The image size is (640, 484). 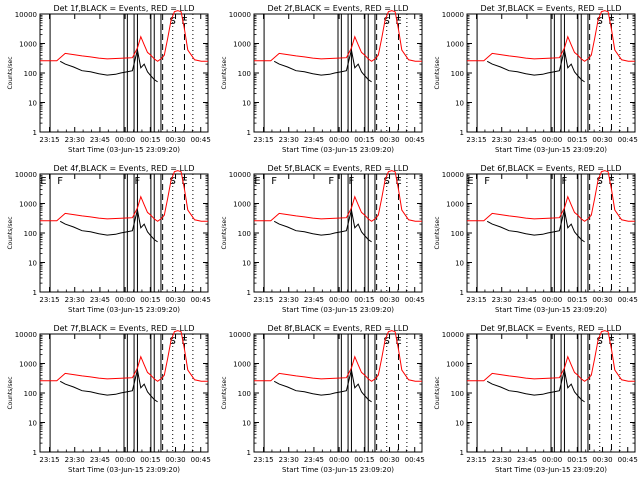 I want to click on panel-title: Det 2f,BLACK = Events, RED = LLD, so click(x=337, y=8).